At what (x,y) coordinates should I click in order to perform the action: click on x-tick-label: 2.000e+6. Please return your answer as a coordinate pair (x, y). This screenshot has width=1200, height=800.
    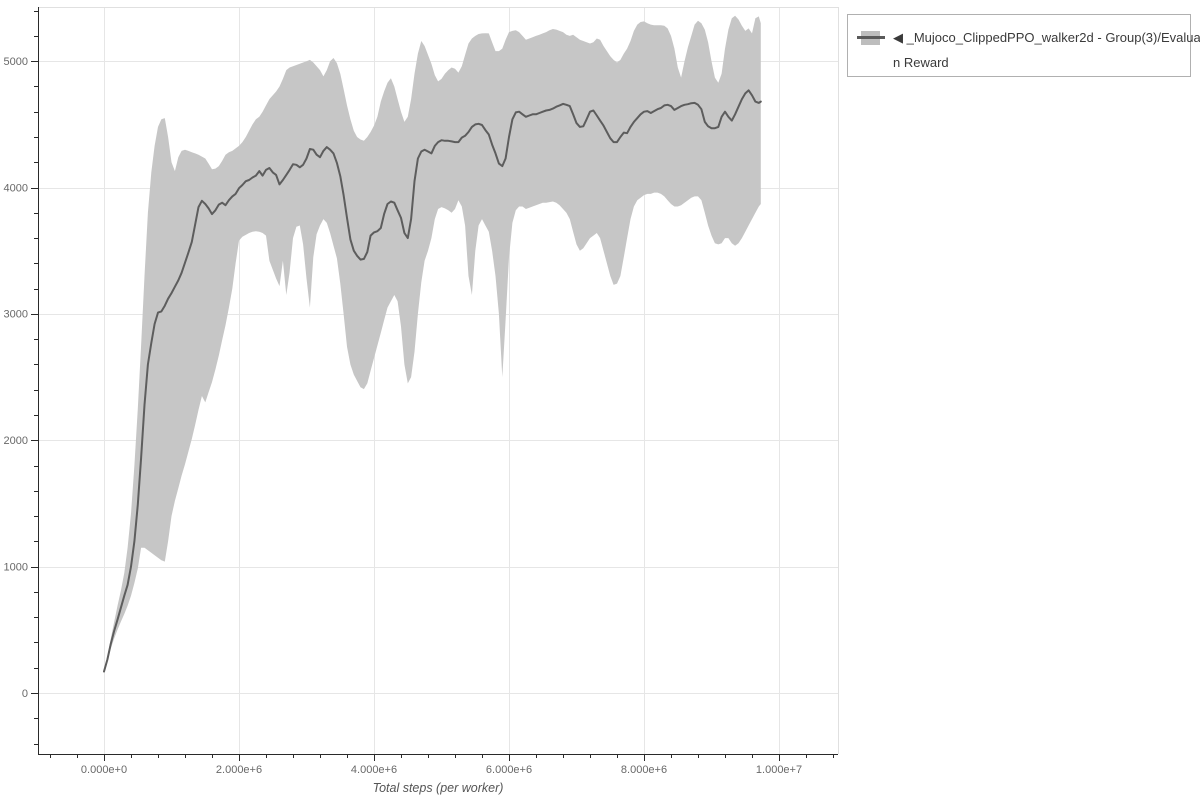
    Looking at the image, I should click on (239, 770).